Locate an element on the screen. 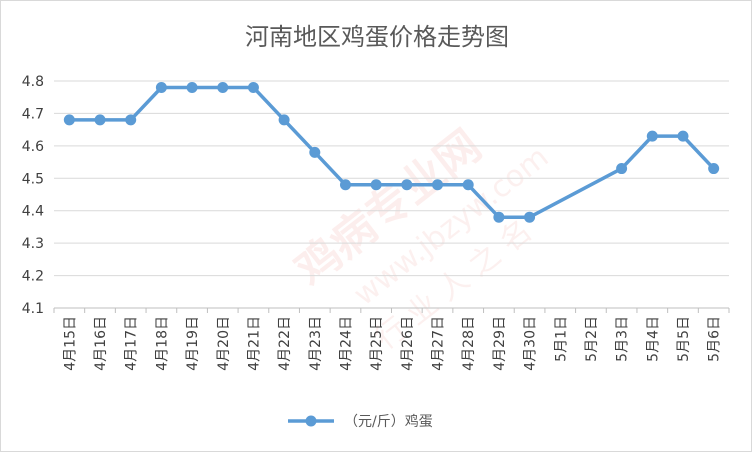 This screenshot has height=453, width=752. legend-label: （元/斤）鸡蛋 is located at coordinates (388, 421).